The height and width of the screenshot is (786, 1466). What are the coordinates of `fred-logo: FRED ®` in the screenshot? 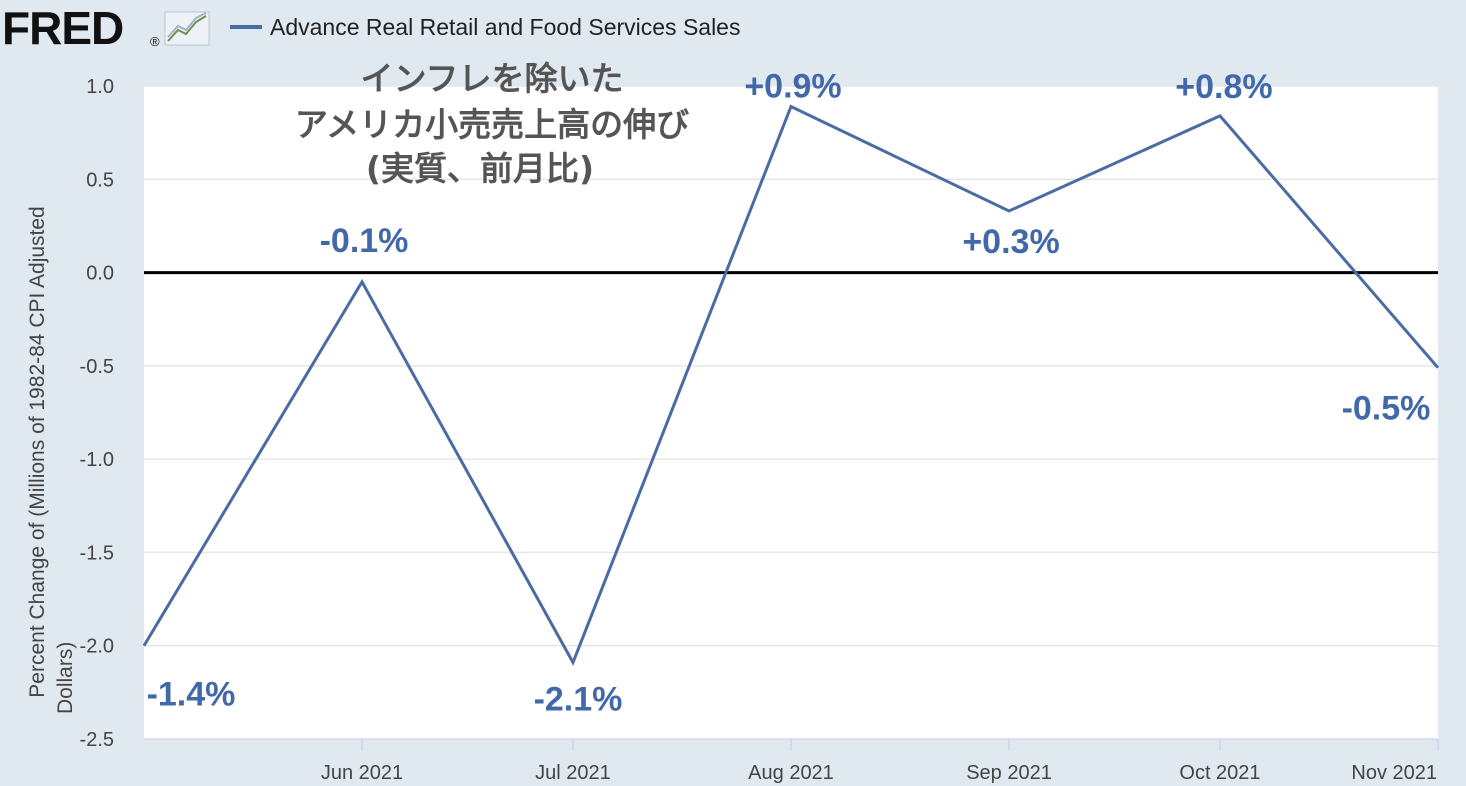 It's located at (106, 28).